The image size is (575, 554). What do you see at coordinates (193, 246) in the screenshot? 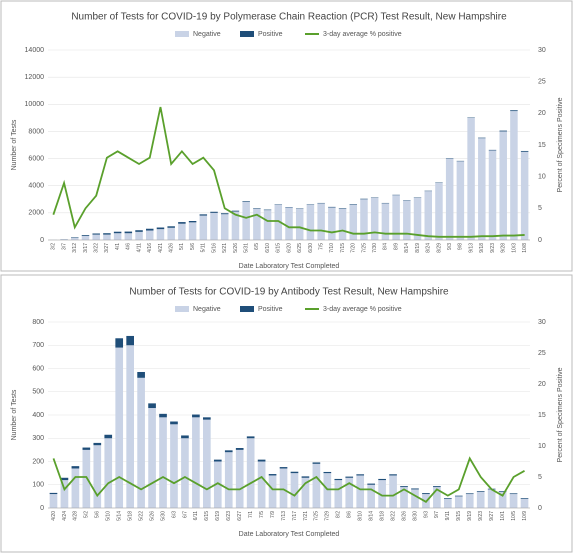
I see `x-tick-label: 5/6` at bounding box center [193, 246].